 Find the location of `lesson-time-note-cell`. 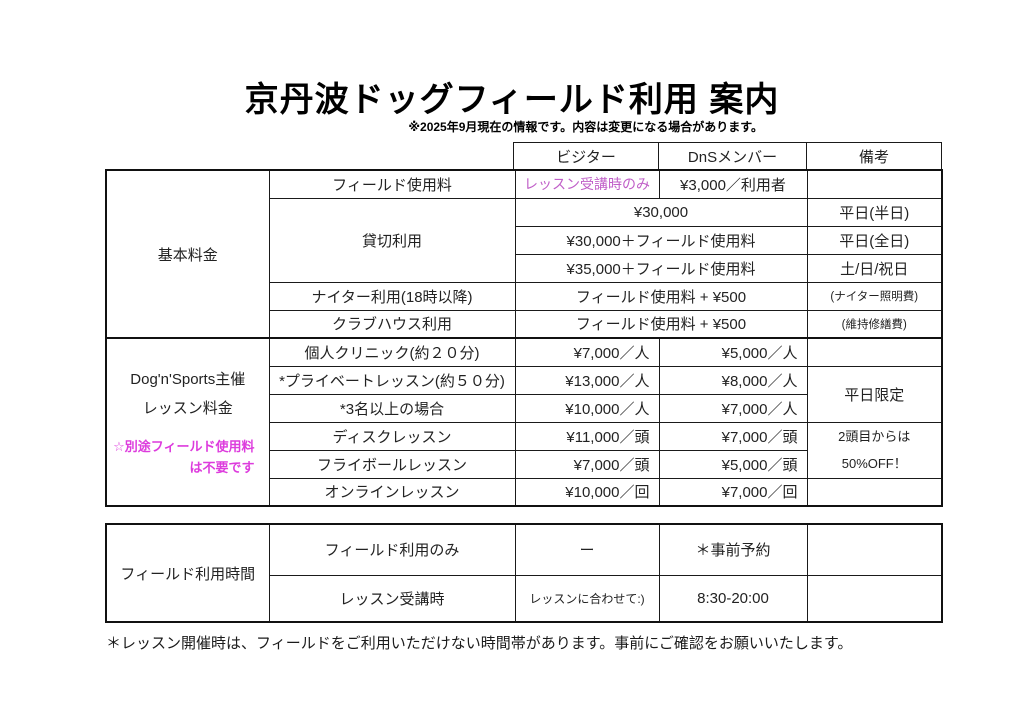

lesson-time-note-cell is located at coordinates (874, 598).